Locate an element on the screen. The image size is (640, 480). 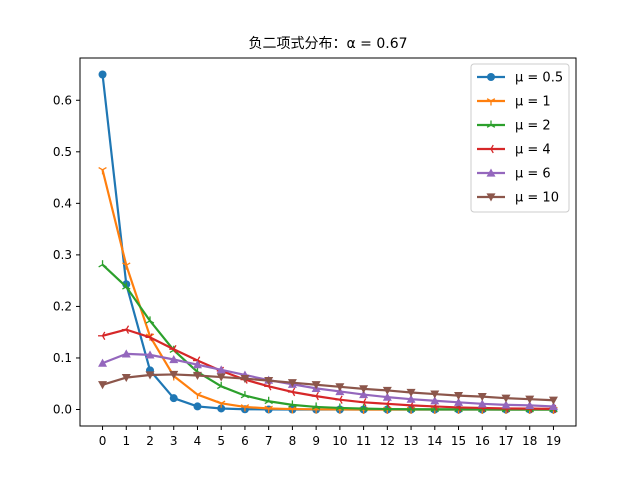
y-tick-label: 0.6 is located at coordinates (62, 100).